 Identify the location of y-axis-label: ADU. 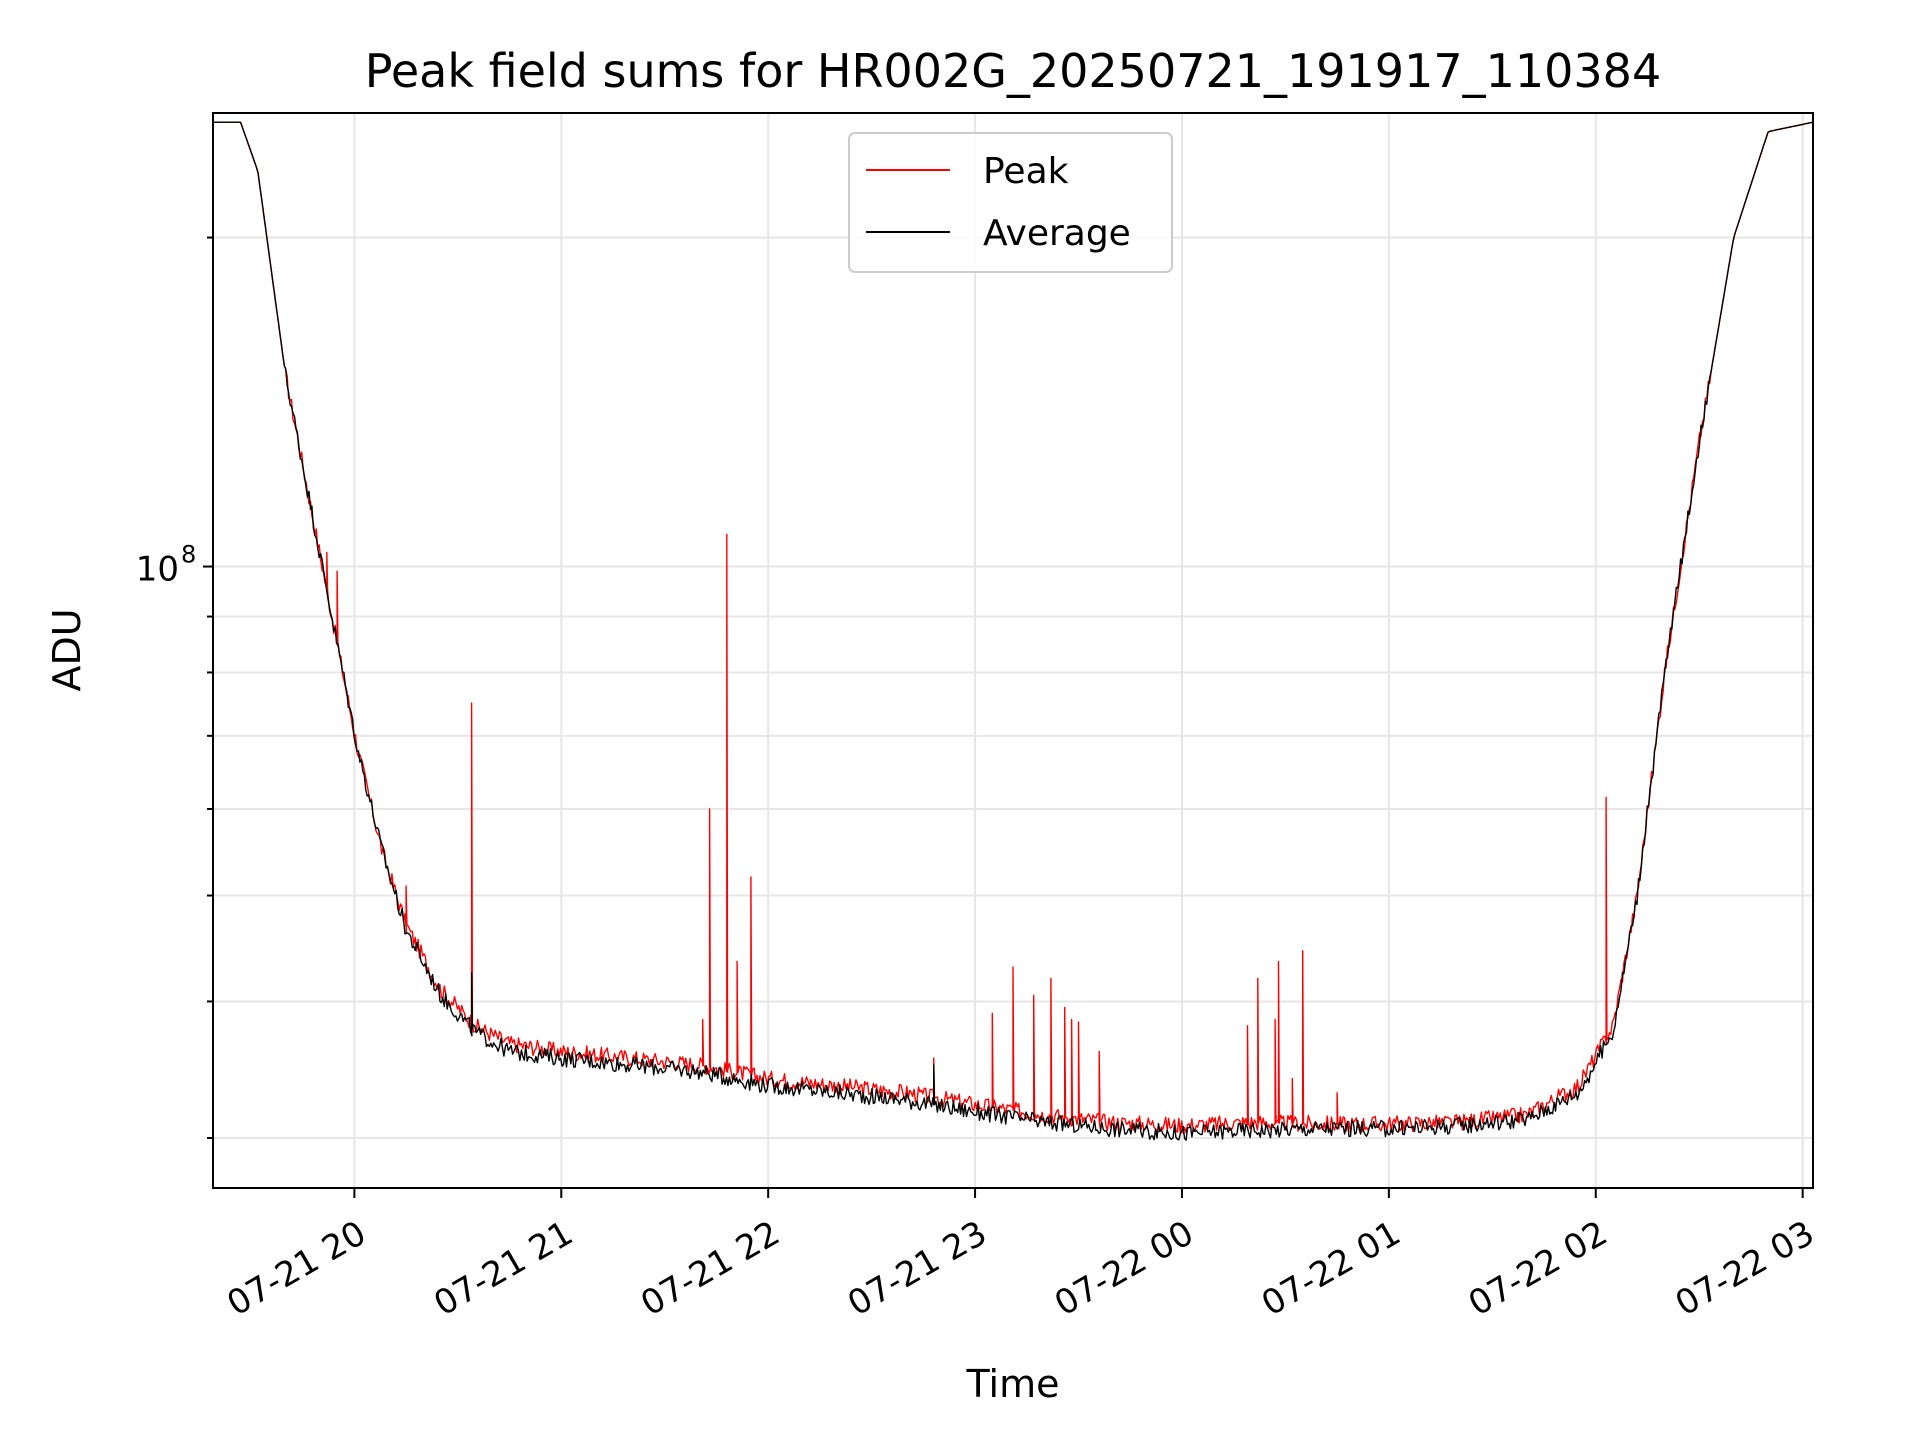
(67, 649).